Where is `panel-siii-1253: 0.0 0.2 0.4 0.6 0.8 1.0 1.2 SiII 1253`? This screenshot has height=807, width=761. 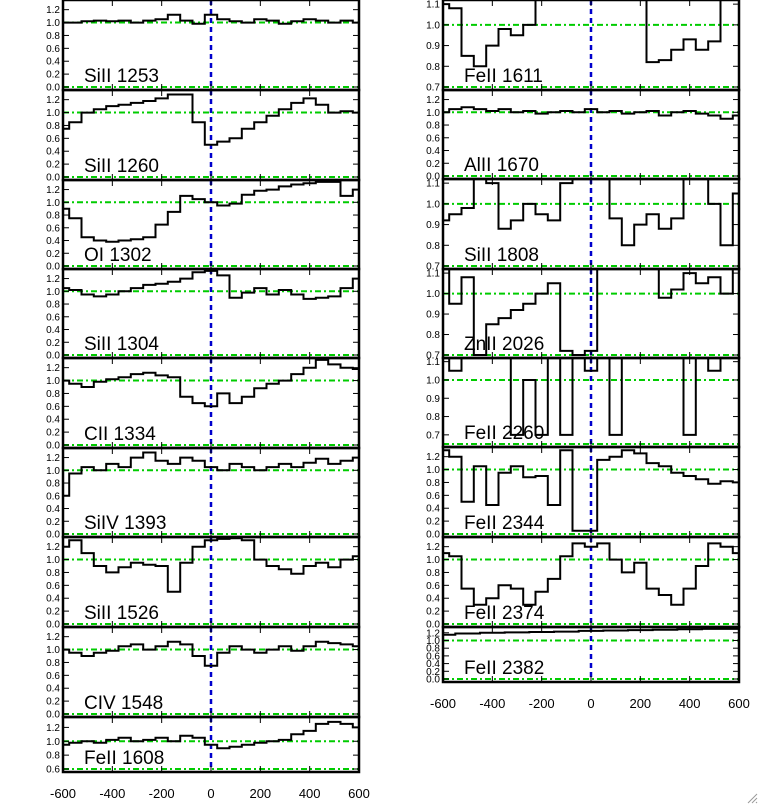
panel-siii-1253: 0.0 0.2 0.4 0.6 0.8 1.0 1.2 SiII 1253 is located at coordinates (203, 47).